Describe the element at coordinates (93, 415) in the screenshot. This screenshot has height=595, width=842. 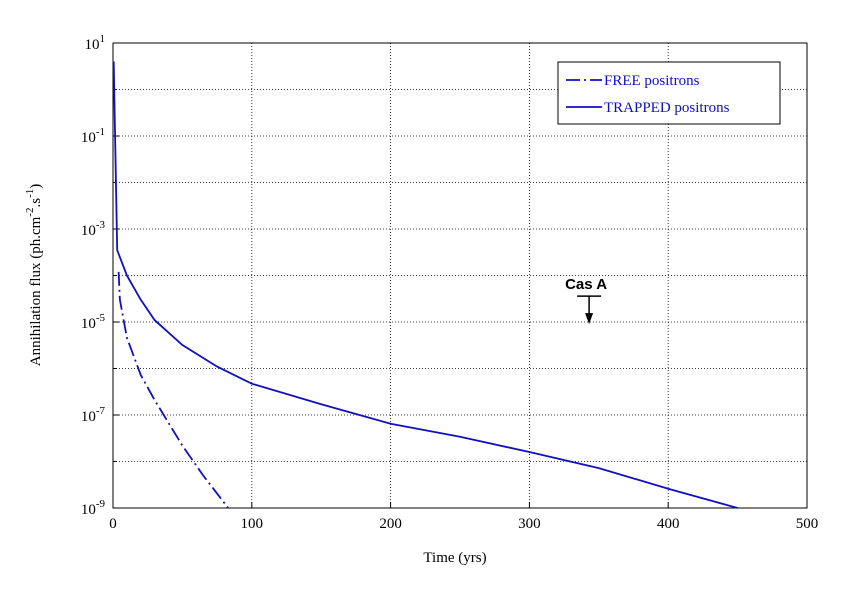
I see `y-tick-label: 10⁻⁷` at that location.